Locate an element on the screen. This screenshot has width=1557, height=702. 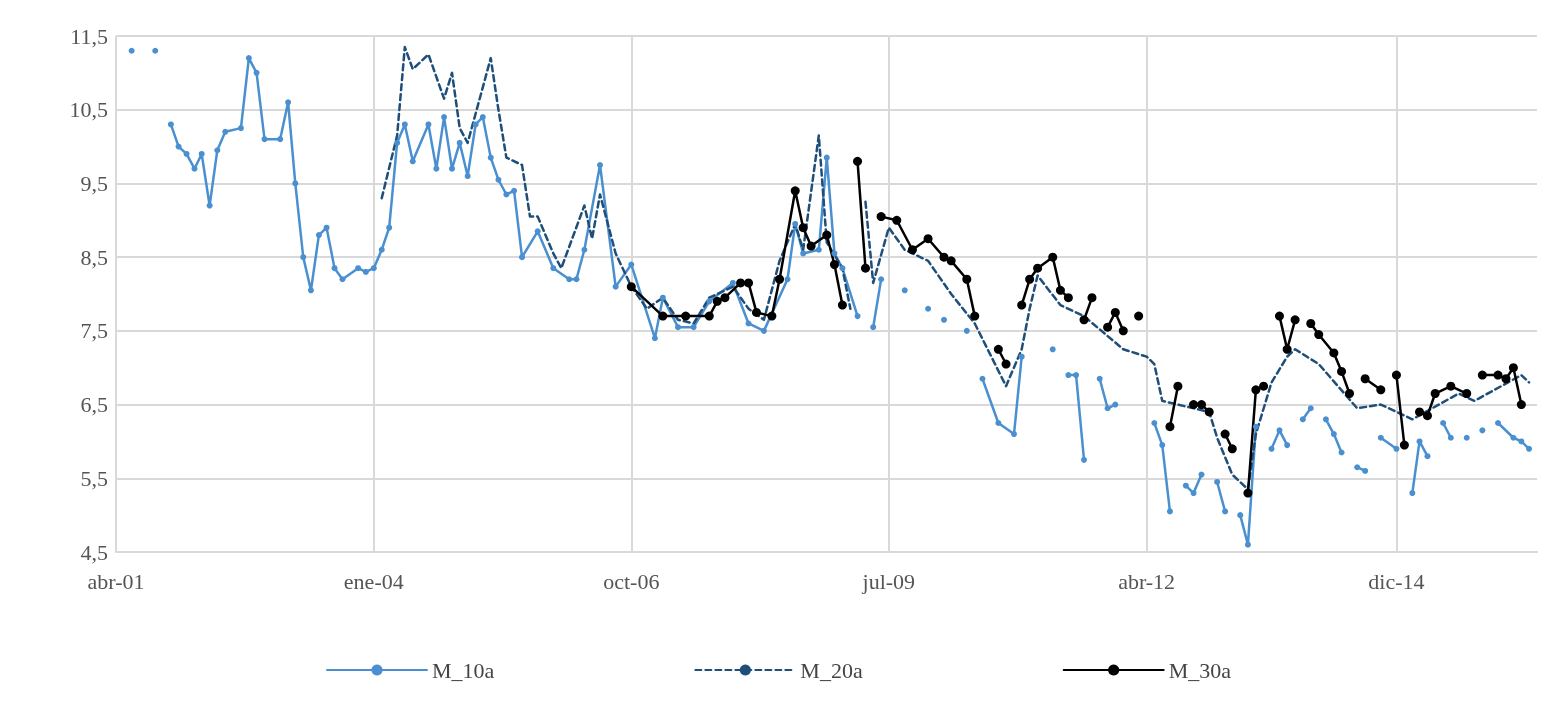
x-tick-label: dic-14 is located at coordinates (1396, 581).